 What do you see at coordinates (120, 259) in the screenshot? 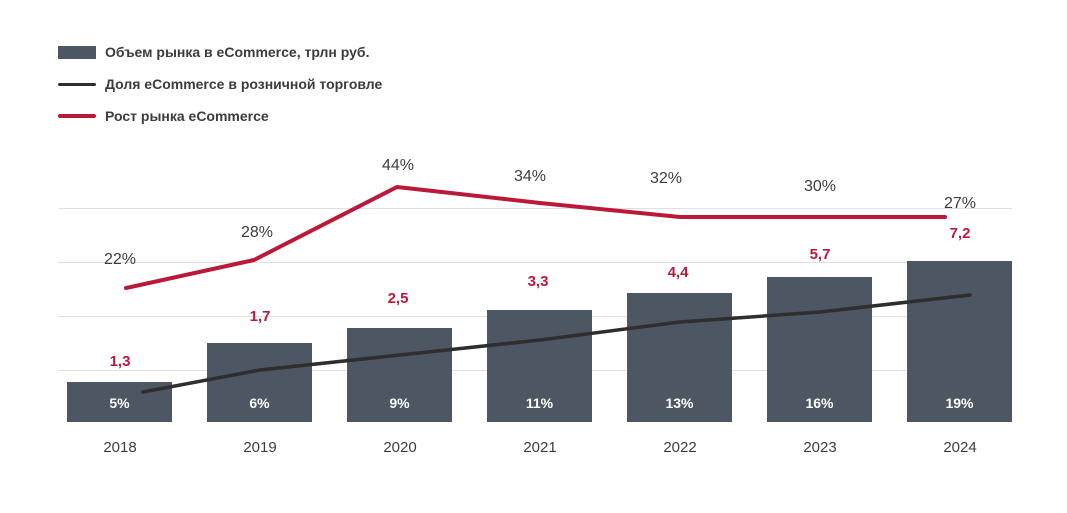
I see `growth-label-2018: 22%` at bounding box center [120, 259].